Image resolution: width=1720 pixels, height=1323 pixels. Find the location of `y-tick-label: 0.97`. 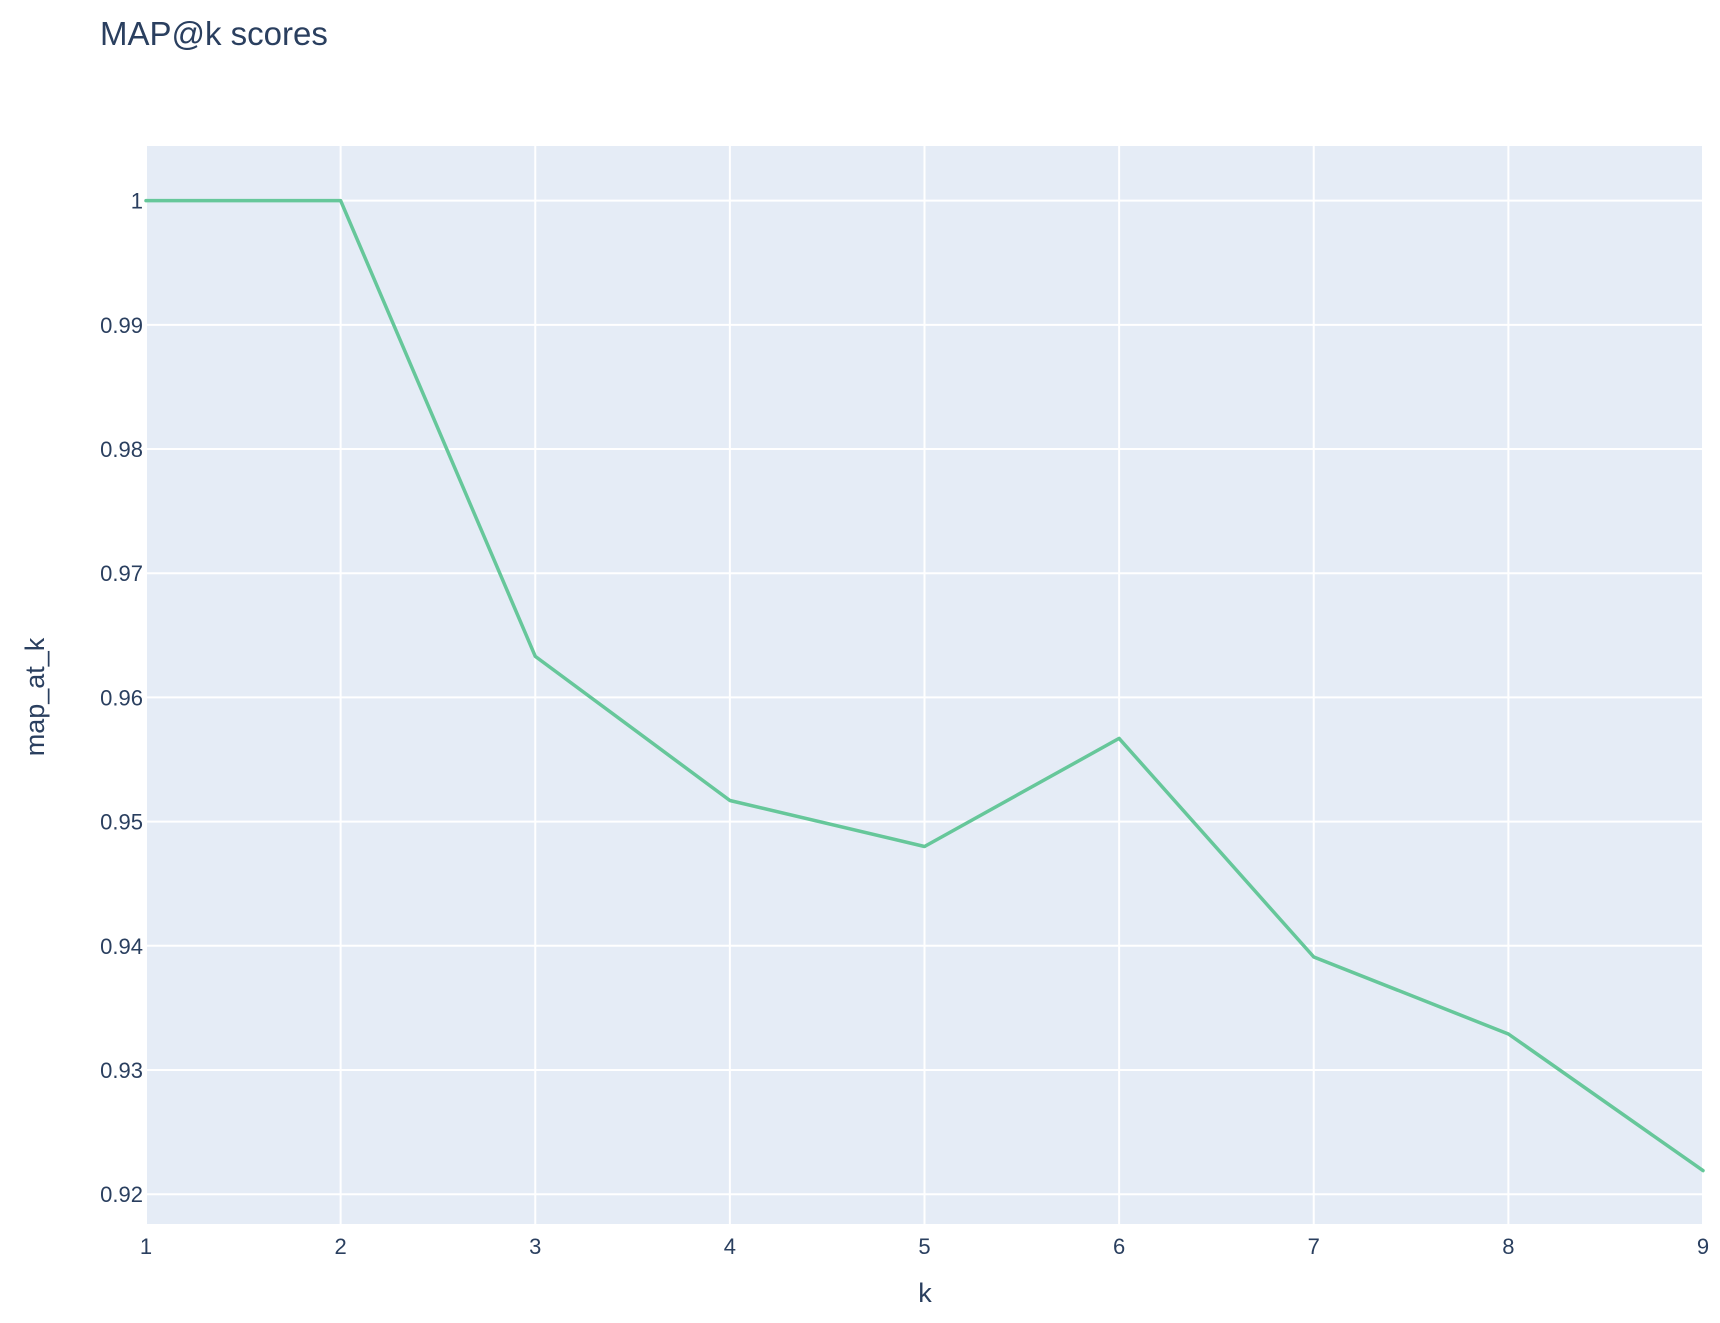

y-tick-label: 0.97 is located at coordinates (121, 573).